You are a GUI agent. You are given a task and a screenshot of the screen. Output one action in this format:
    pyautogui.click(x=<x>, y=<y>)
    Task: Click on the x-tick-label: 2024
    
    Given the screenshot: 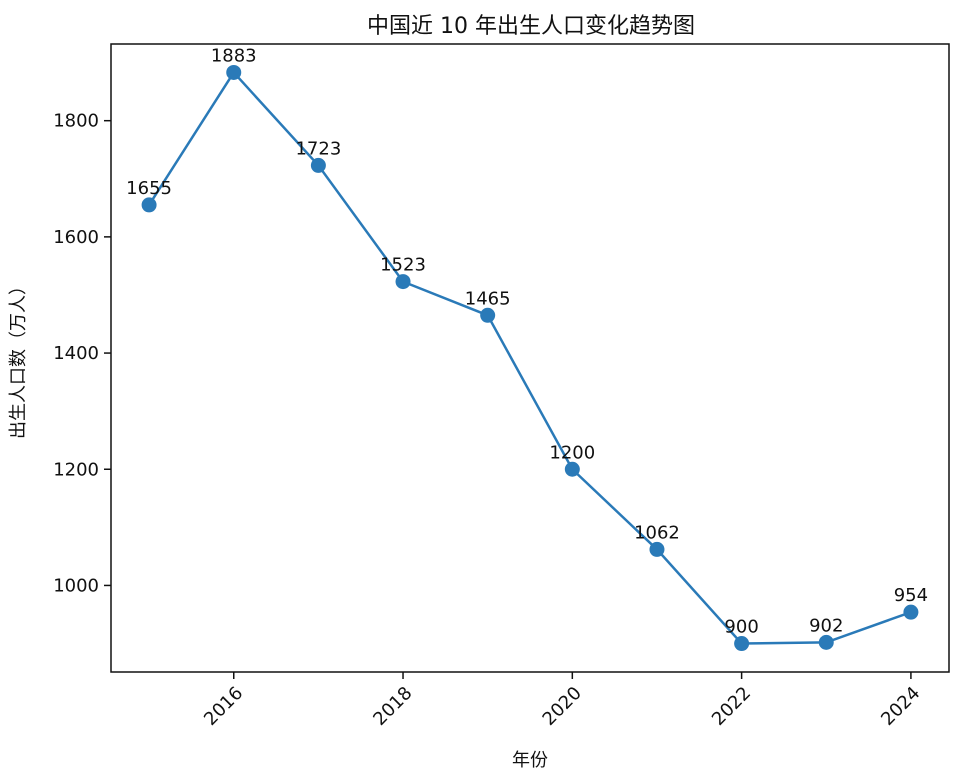 What is the action you would take?
    pyautogui.click(x=900, y=706)
    